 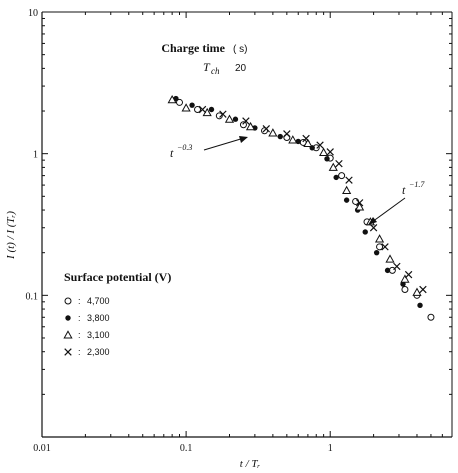 I want to click on tch-value: 20, so click(x=241, y=68).